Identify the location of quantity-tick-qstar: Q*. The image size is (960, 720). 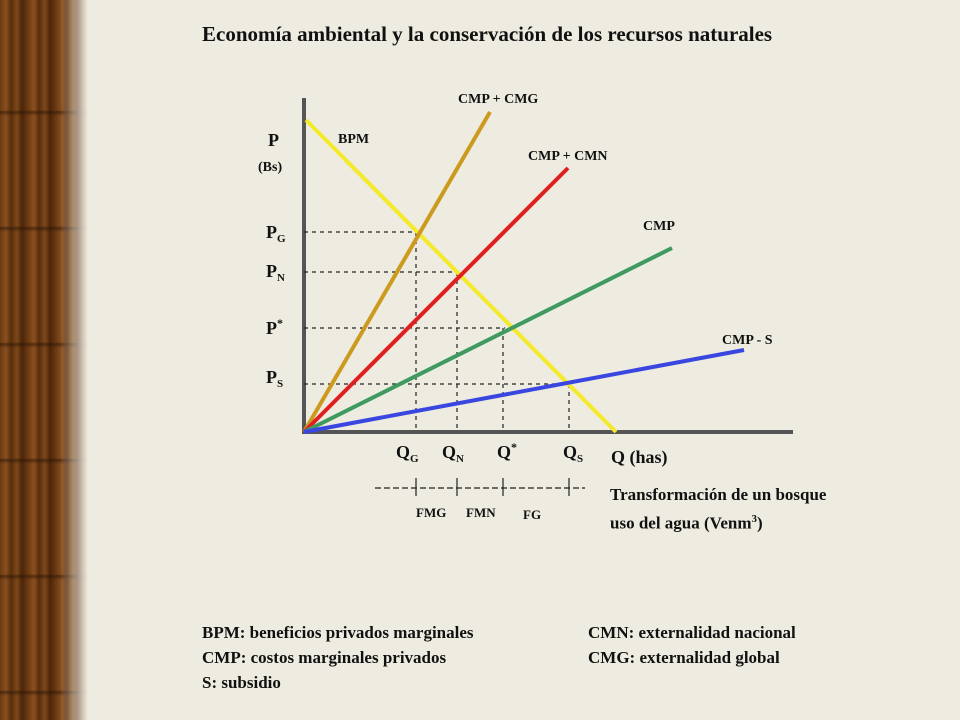
(507, 451).